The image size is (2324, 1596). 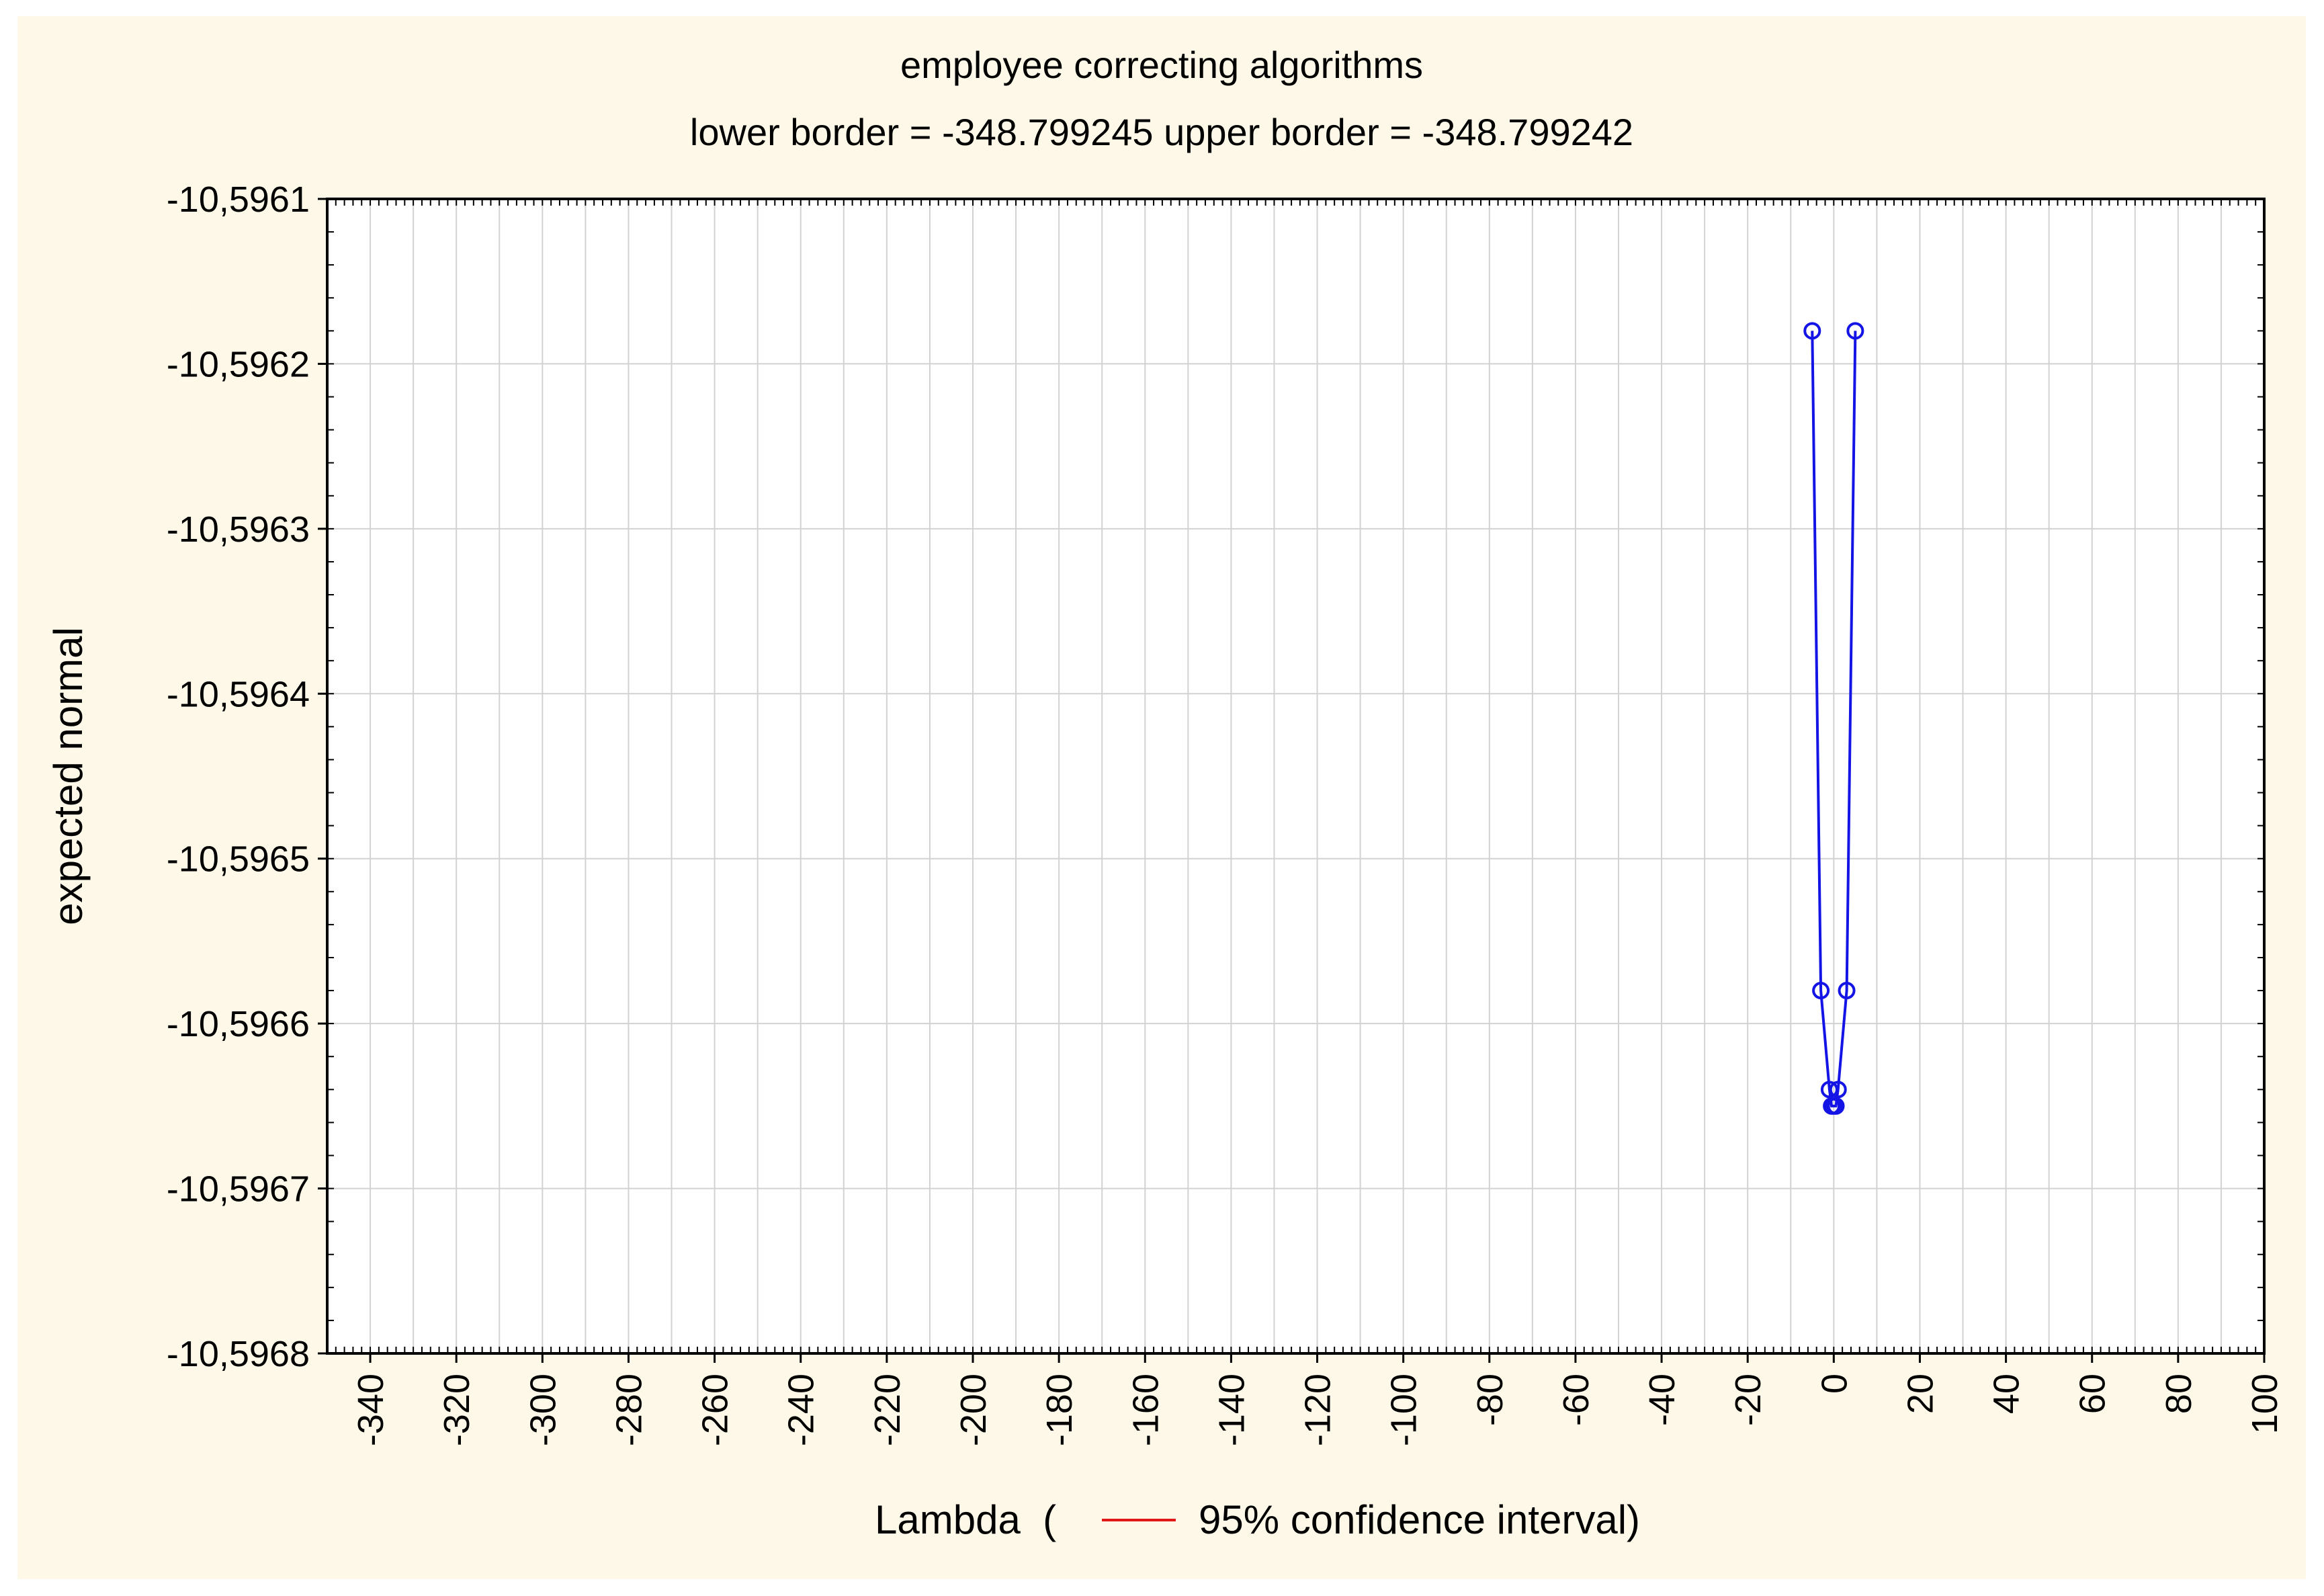 I want to click on x-tick-label: -80, so click(x=1490, y=1400).